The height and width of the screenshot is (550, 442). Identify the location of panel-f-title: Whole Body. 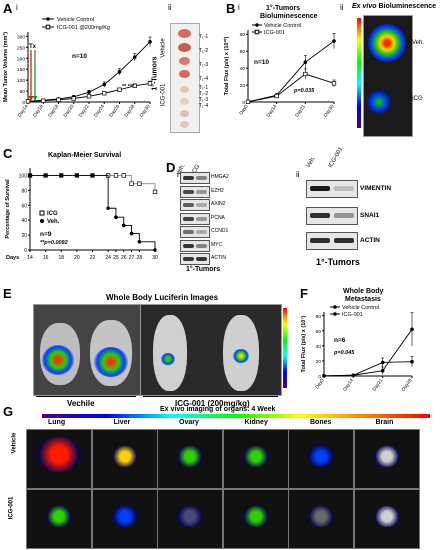
(363, 291).